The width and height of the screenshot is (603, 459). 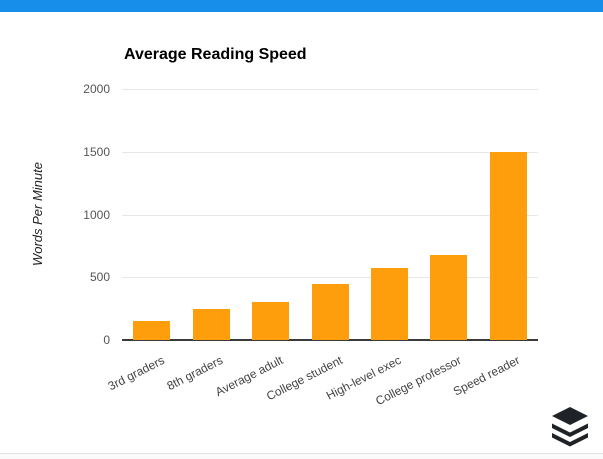 What do you see at coordinates (99, 277) in the screenshot?
I see `y-tick-label: 500` at bounding box center [99, 277].